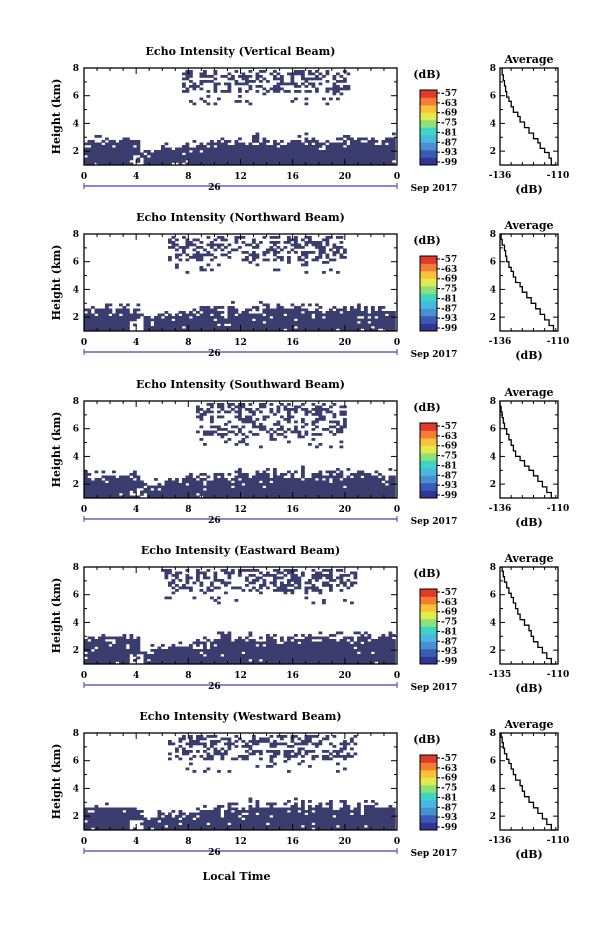 The width and height of the screenshot is (616, 929). What do you see at coordinates (428, 626) in the screenshot?
I see `colorbar-frame` at bounding box center [428, 626].